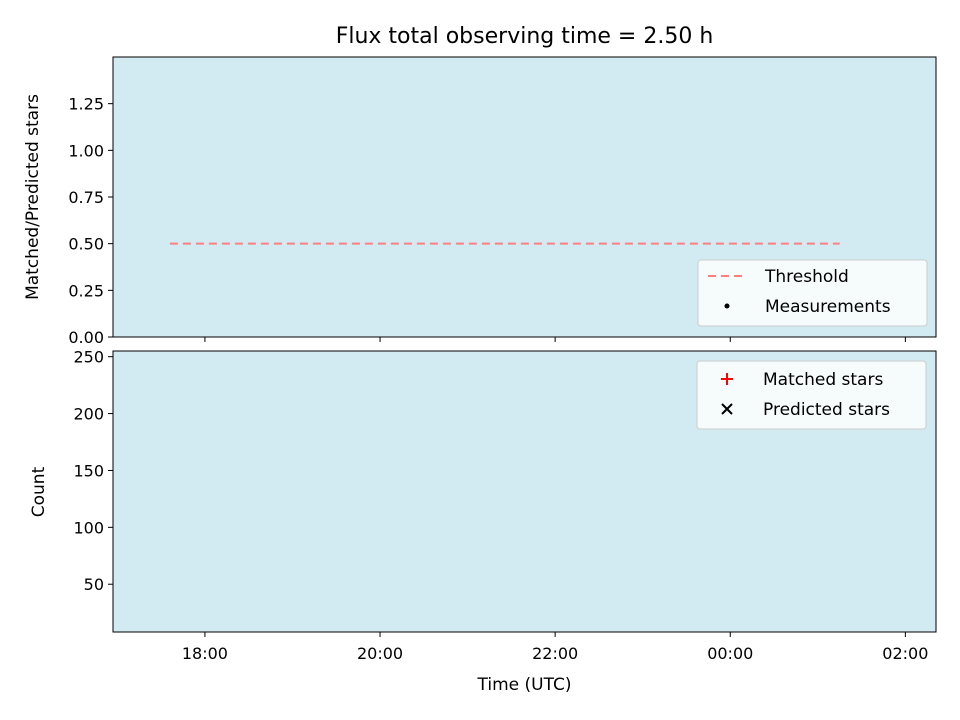 The image size is (960, 720). What do you see at coordinates (555, 653) in the screenshot?
I see `x-tick-label: 22:00` at bounding box center [555, 653].